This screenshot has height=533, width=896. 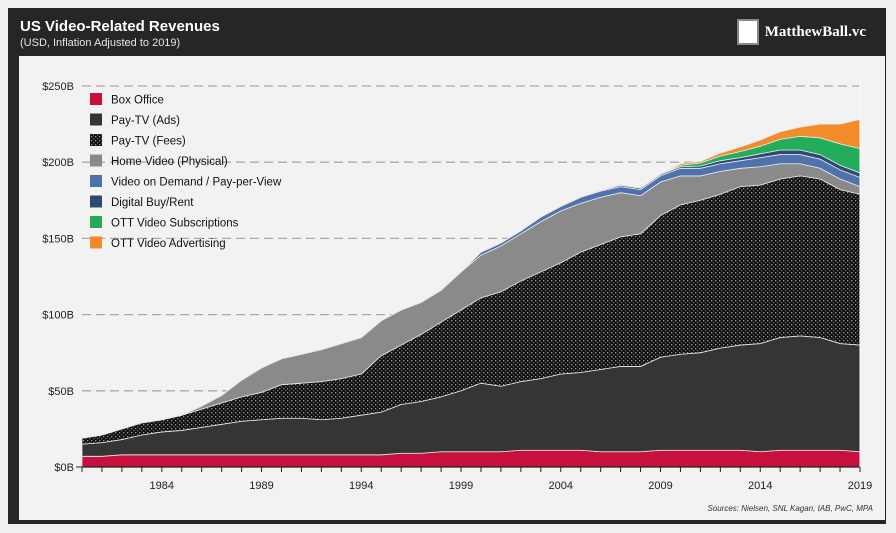 What do you see at coordinates (461, 486) in the screenshot?
I see `x-tick-label: 1999` at bounding box center [461, 486].